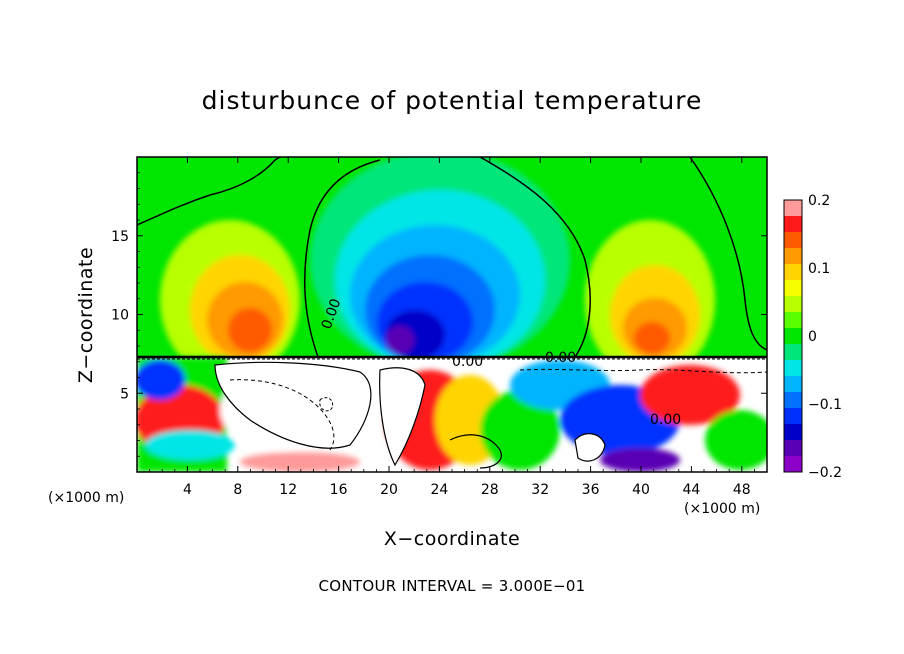  Describe the element at coordinates (690, 395) in the screenshot. I see `lower-red-right` at that location.